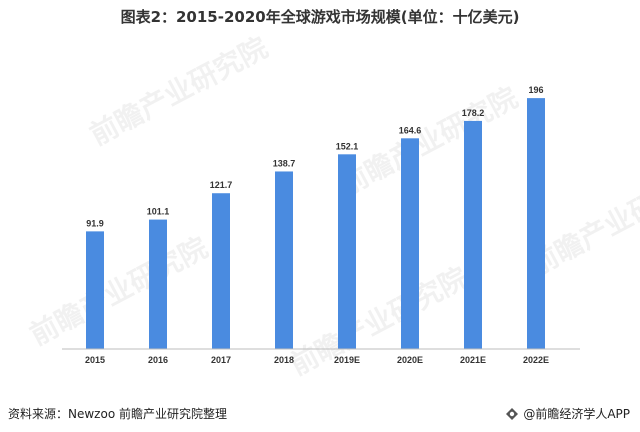  Describe the element at coordinates (410, 360) in the screenshot. I see `x-tick-label-2020E: 2020E` at that location.